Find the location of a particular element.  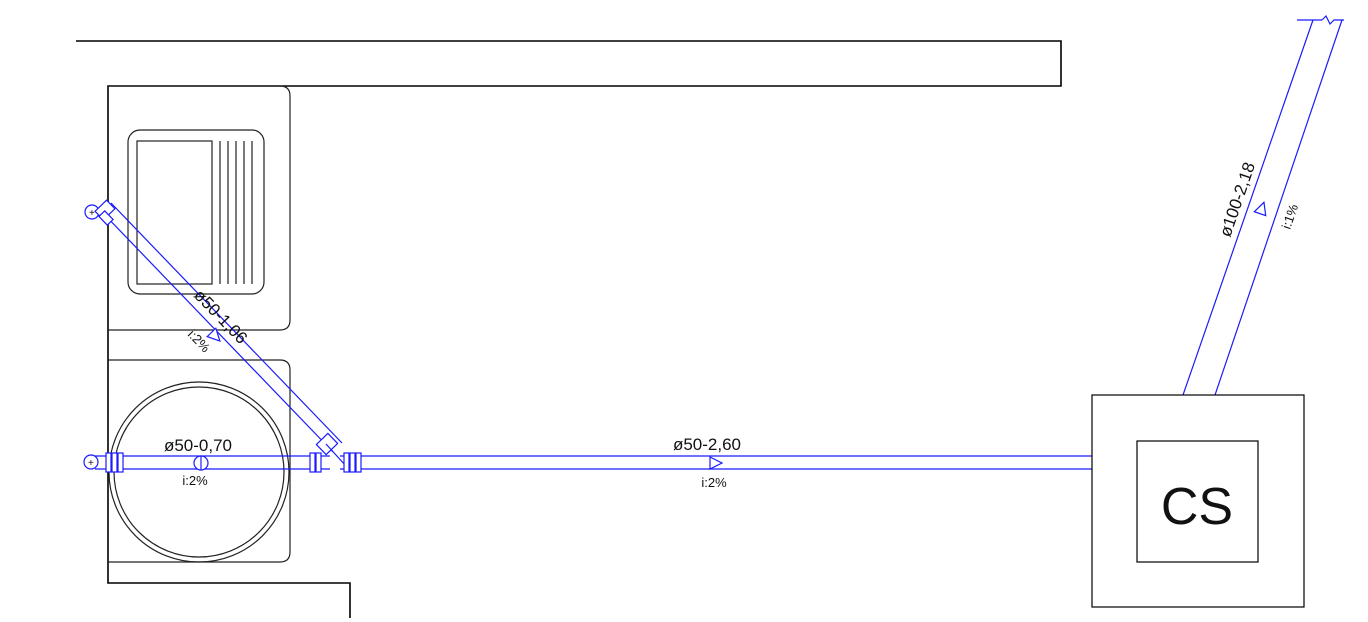

pipe-ø50-2-60 is located at coordinates (716, 462).